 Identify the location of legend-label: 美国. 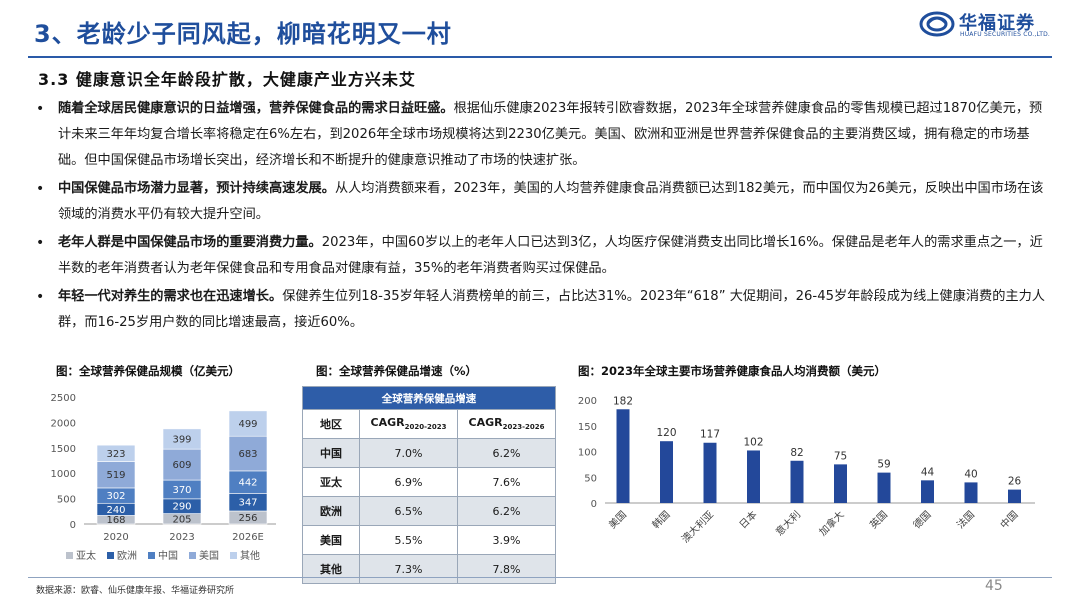
(209, 555).